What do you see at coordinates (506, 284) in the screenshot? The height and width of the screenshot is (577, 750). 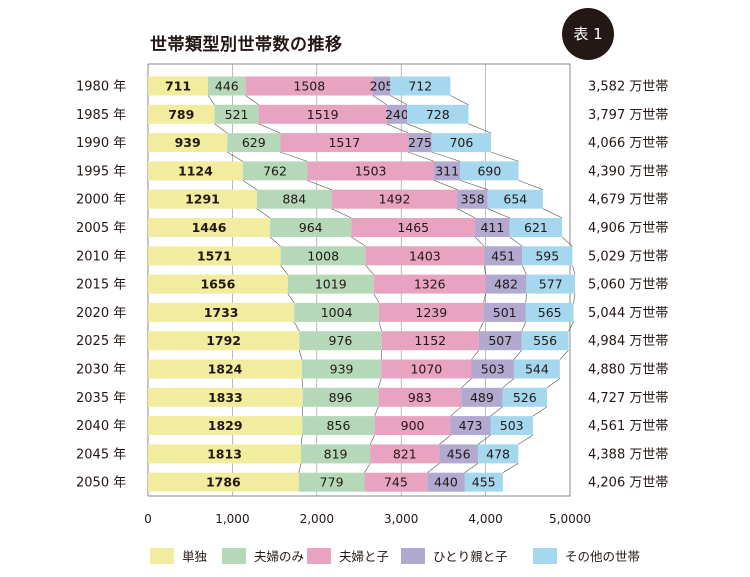 I see `bar-value-label: 482` at bounding box center [506, 284].